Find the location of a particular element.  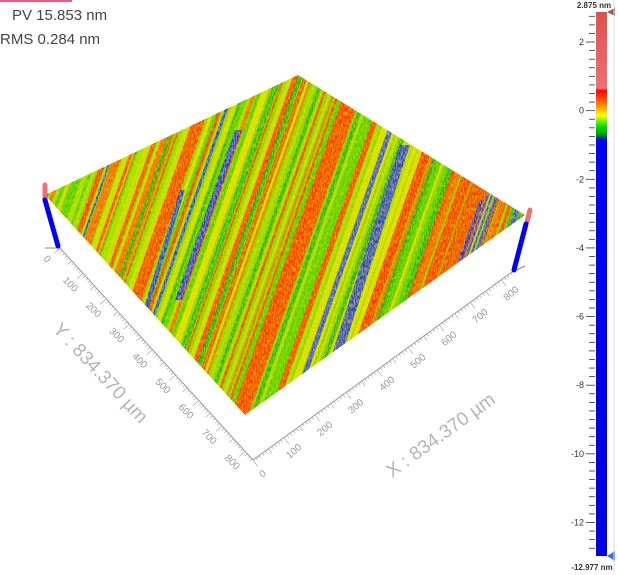

y_axis-tick-label: 0 is located at coordinates (47, 260).